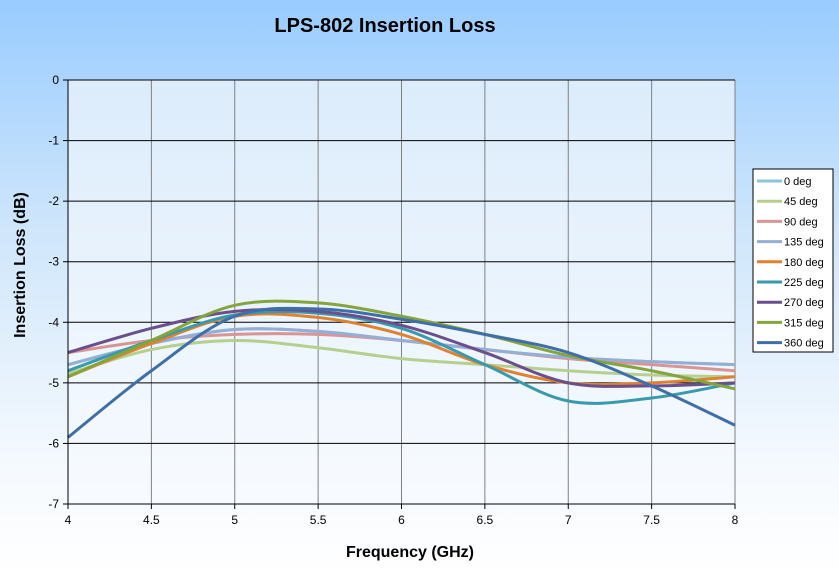  I want to click on y-axis-label: Insertion Loss (dB), so click(20, 265).